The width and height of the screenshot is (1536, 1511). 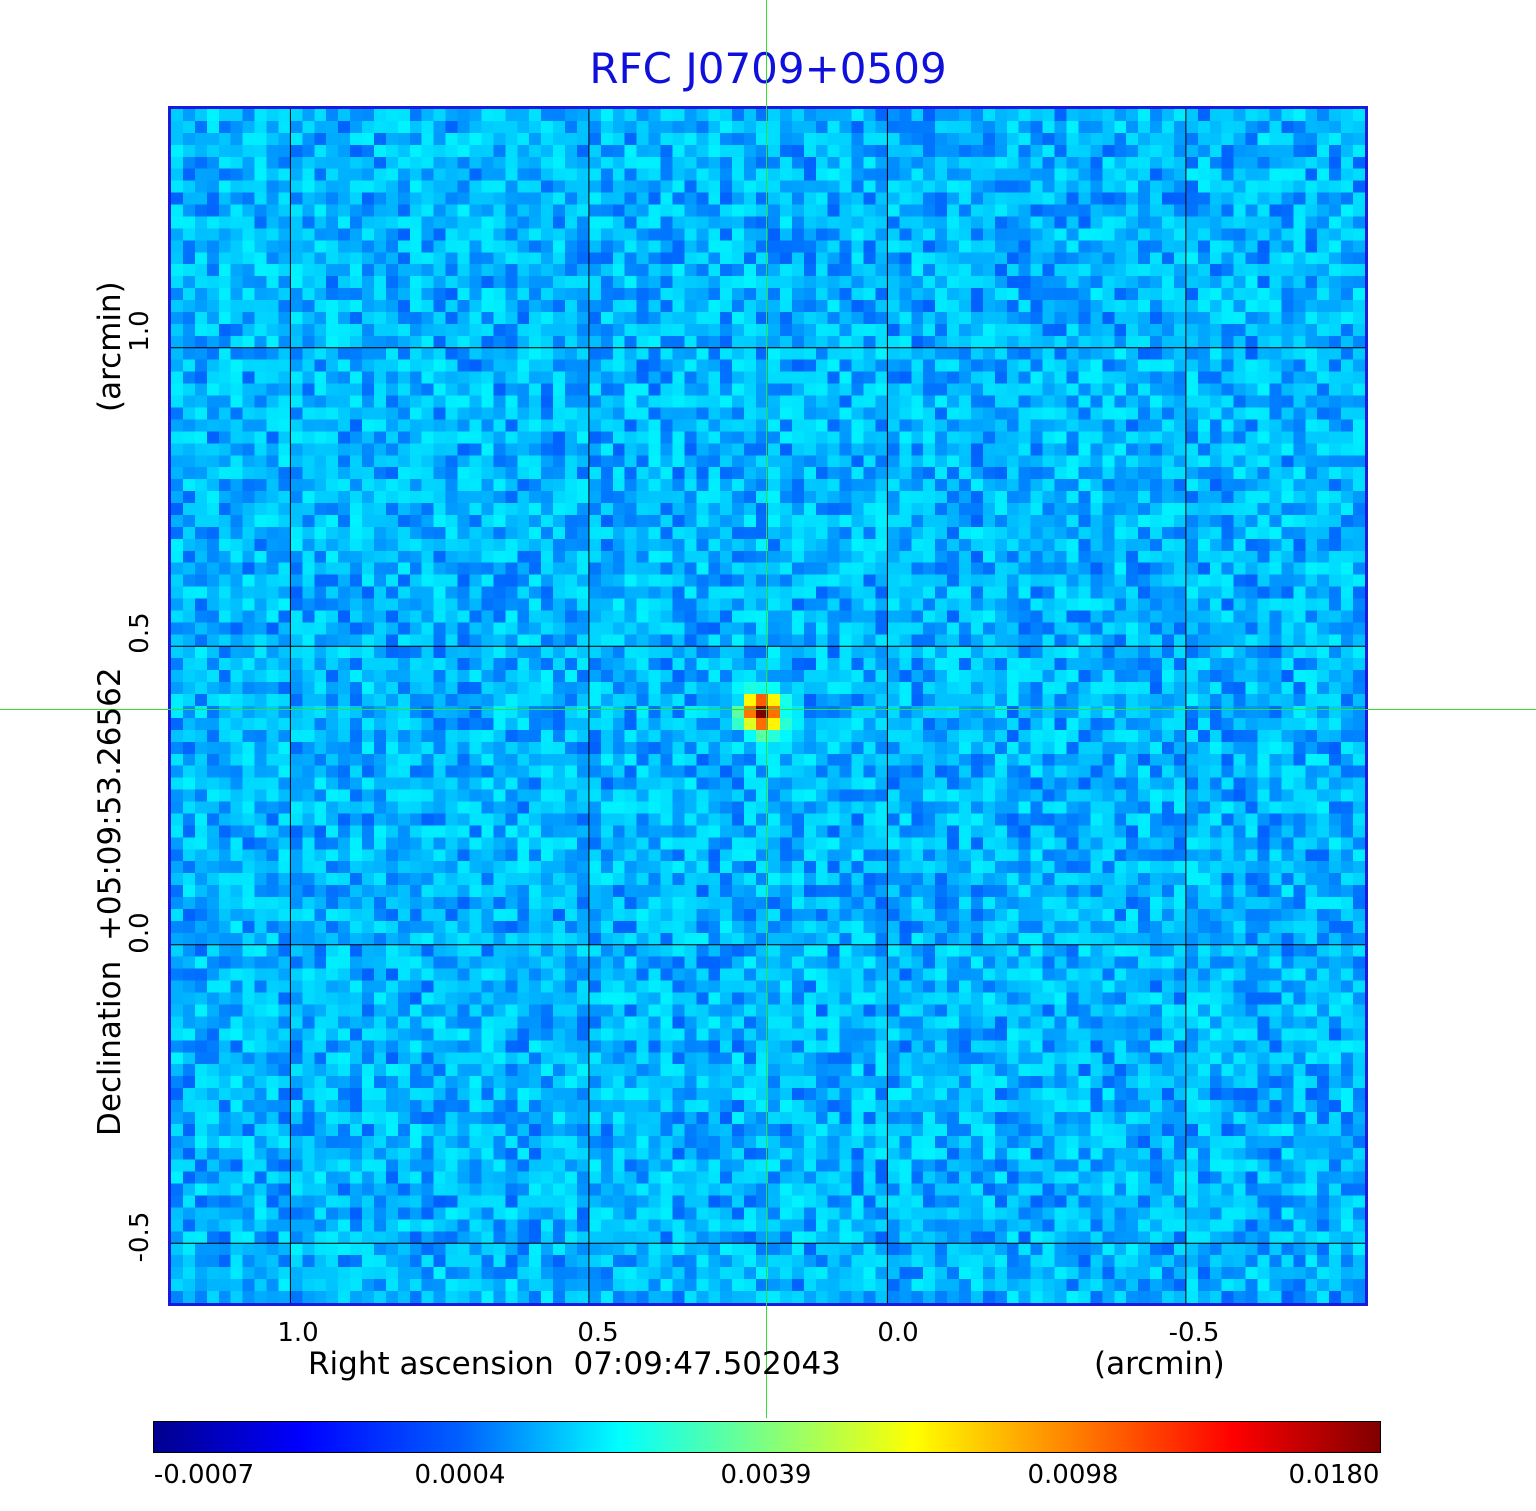 I want to click on colorbar-tick-label: 0.0004, so click(x=460, y=1475).